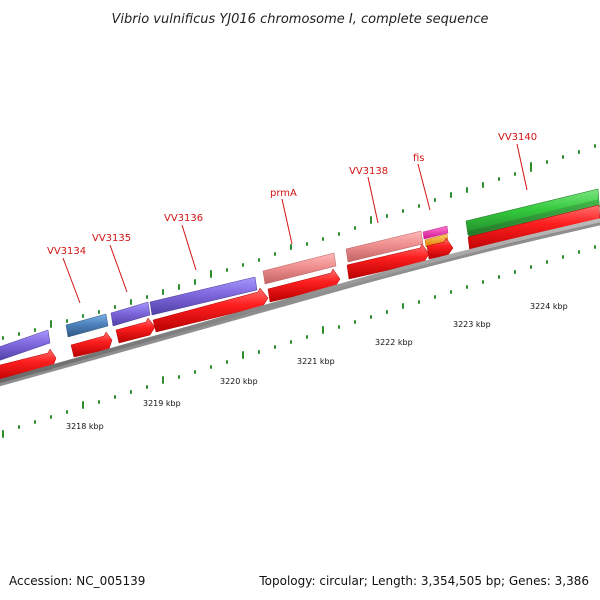 The width and height of the screenshot is (600, 600). I want to click on callout-vv3135, so click(118, 268).